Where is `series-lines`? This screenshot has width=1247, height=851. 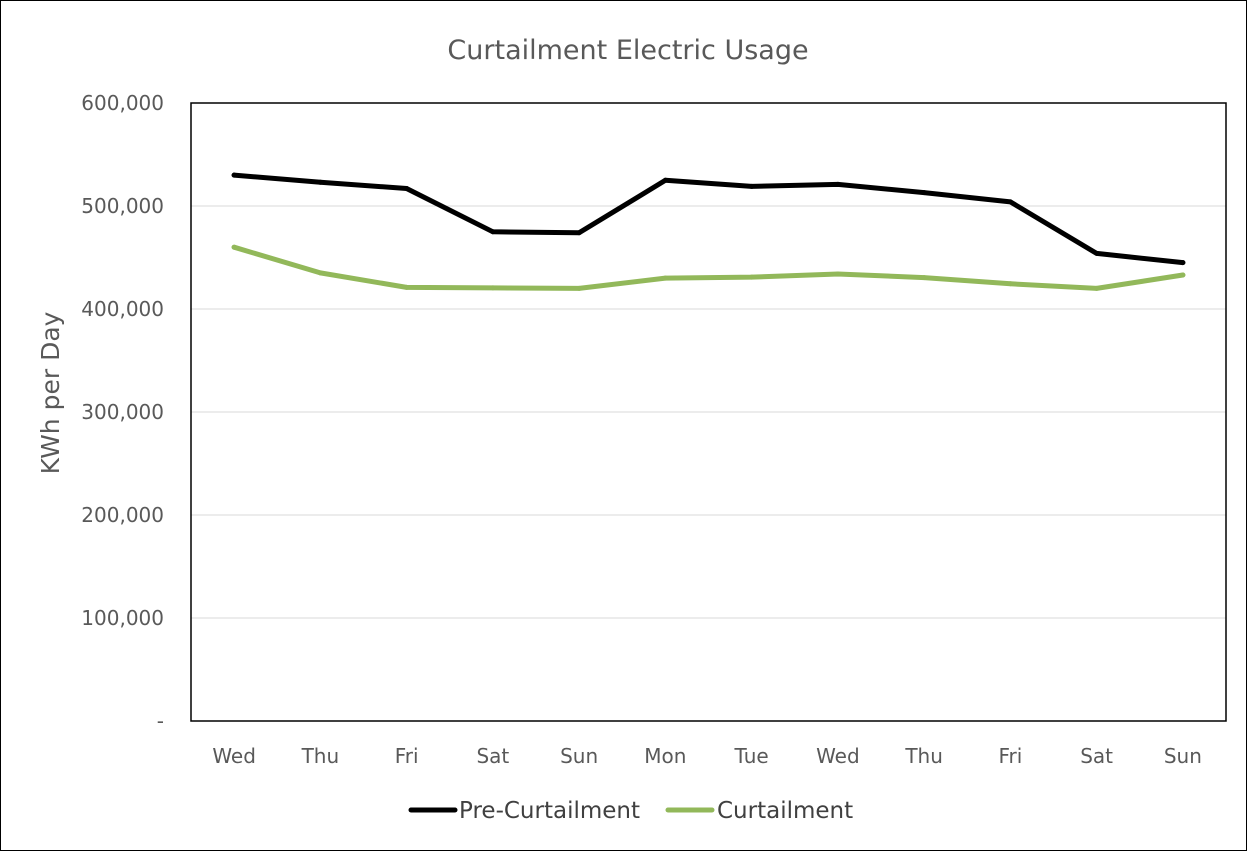 series-lines is located at coordinates (708, 231).